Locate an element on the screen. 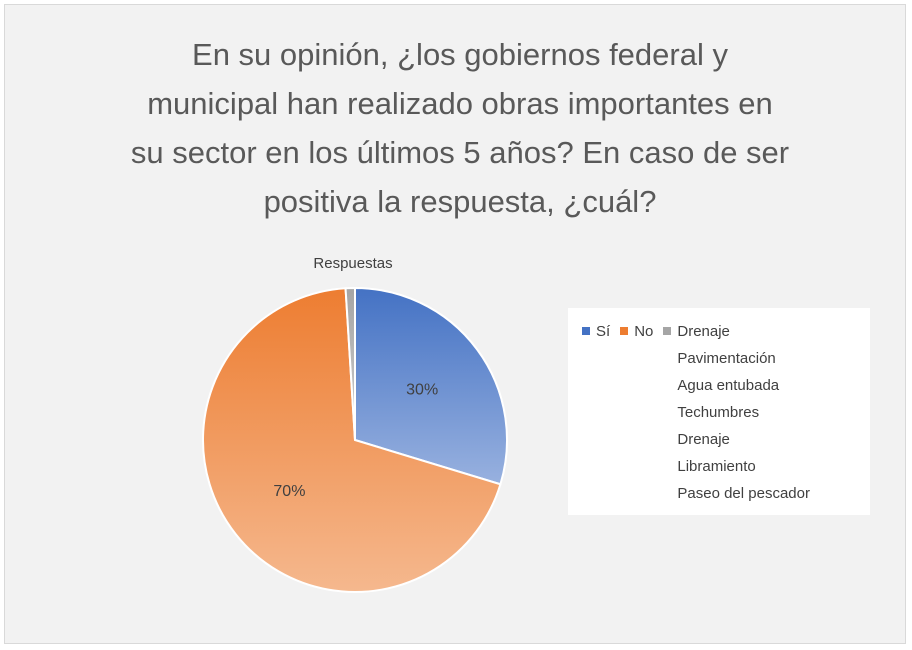 Image resolution: width=912 pixels, height=650 pixels. legend-item: No is located at coordinates (636, 416).